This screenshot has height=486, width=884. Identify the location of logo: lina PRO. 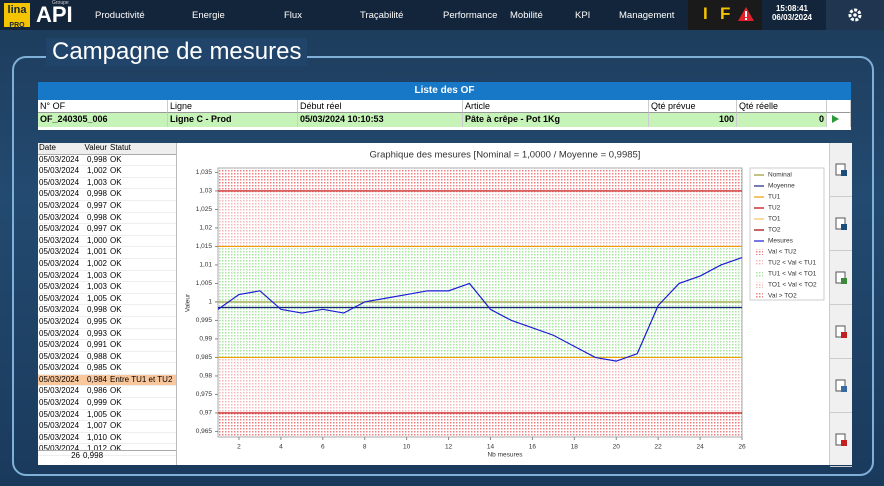
(17, 16).